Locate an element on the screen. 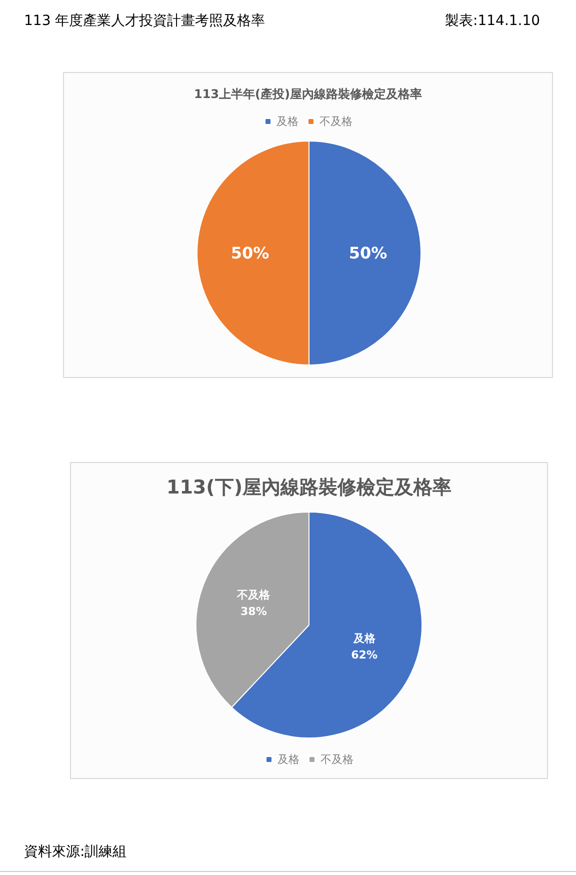 Image resolution: width=576 pixels, height=875 pixels. text: 製表:114.1.10 is located at coordinates (492, 21).